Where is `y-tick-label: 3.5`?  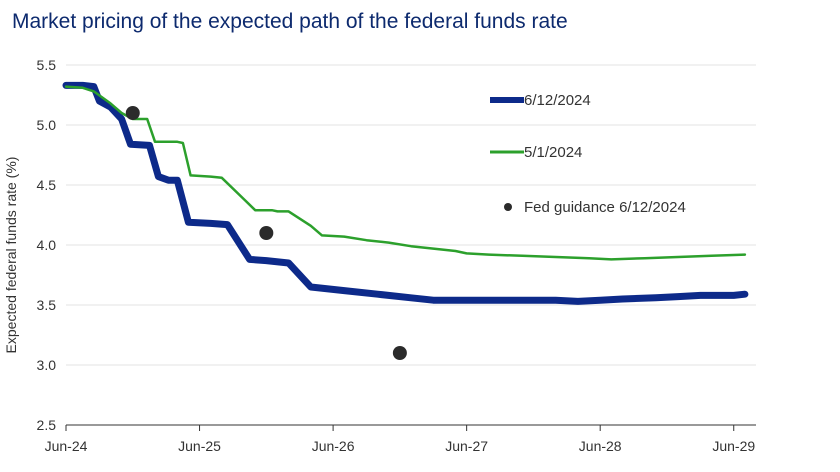
y-tick-label: 3.5 is located at coordinates (47, 305).